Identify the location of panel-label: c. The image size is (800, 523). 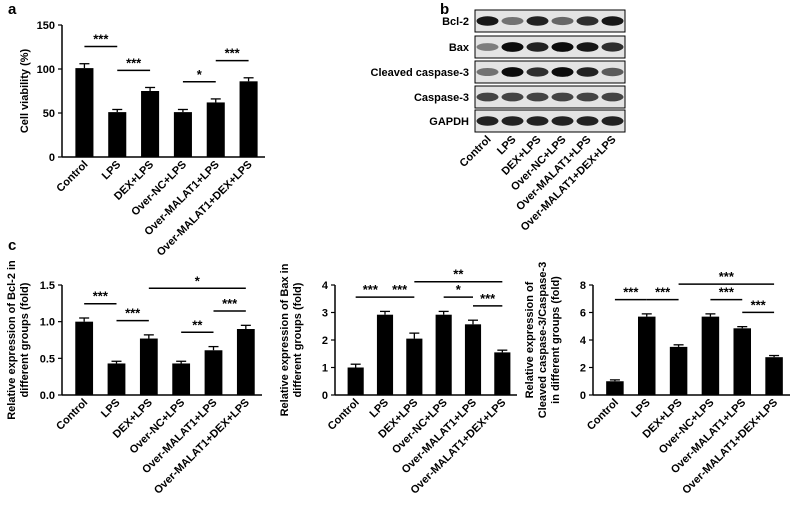
(12, 245).